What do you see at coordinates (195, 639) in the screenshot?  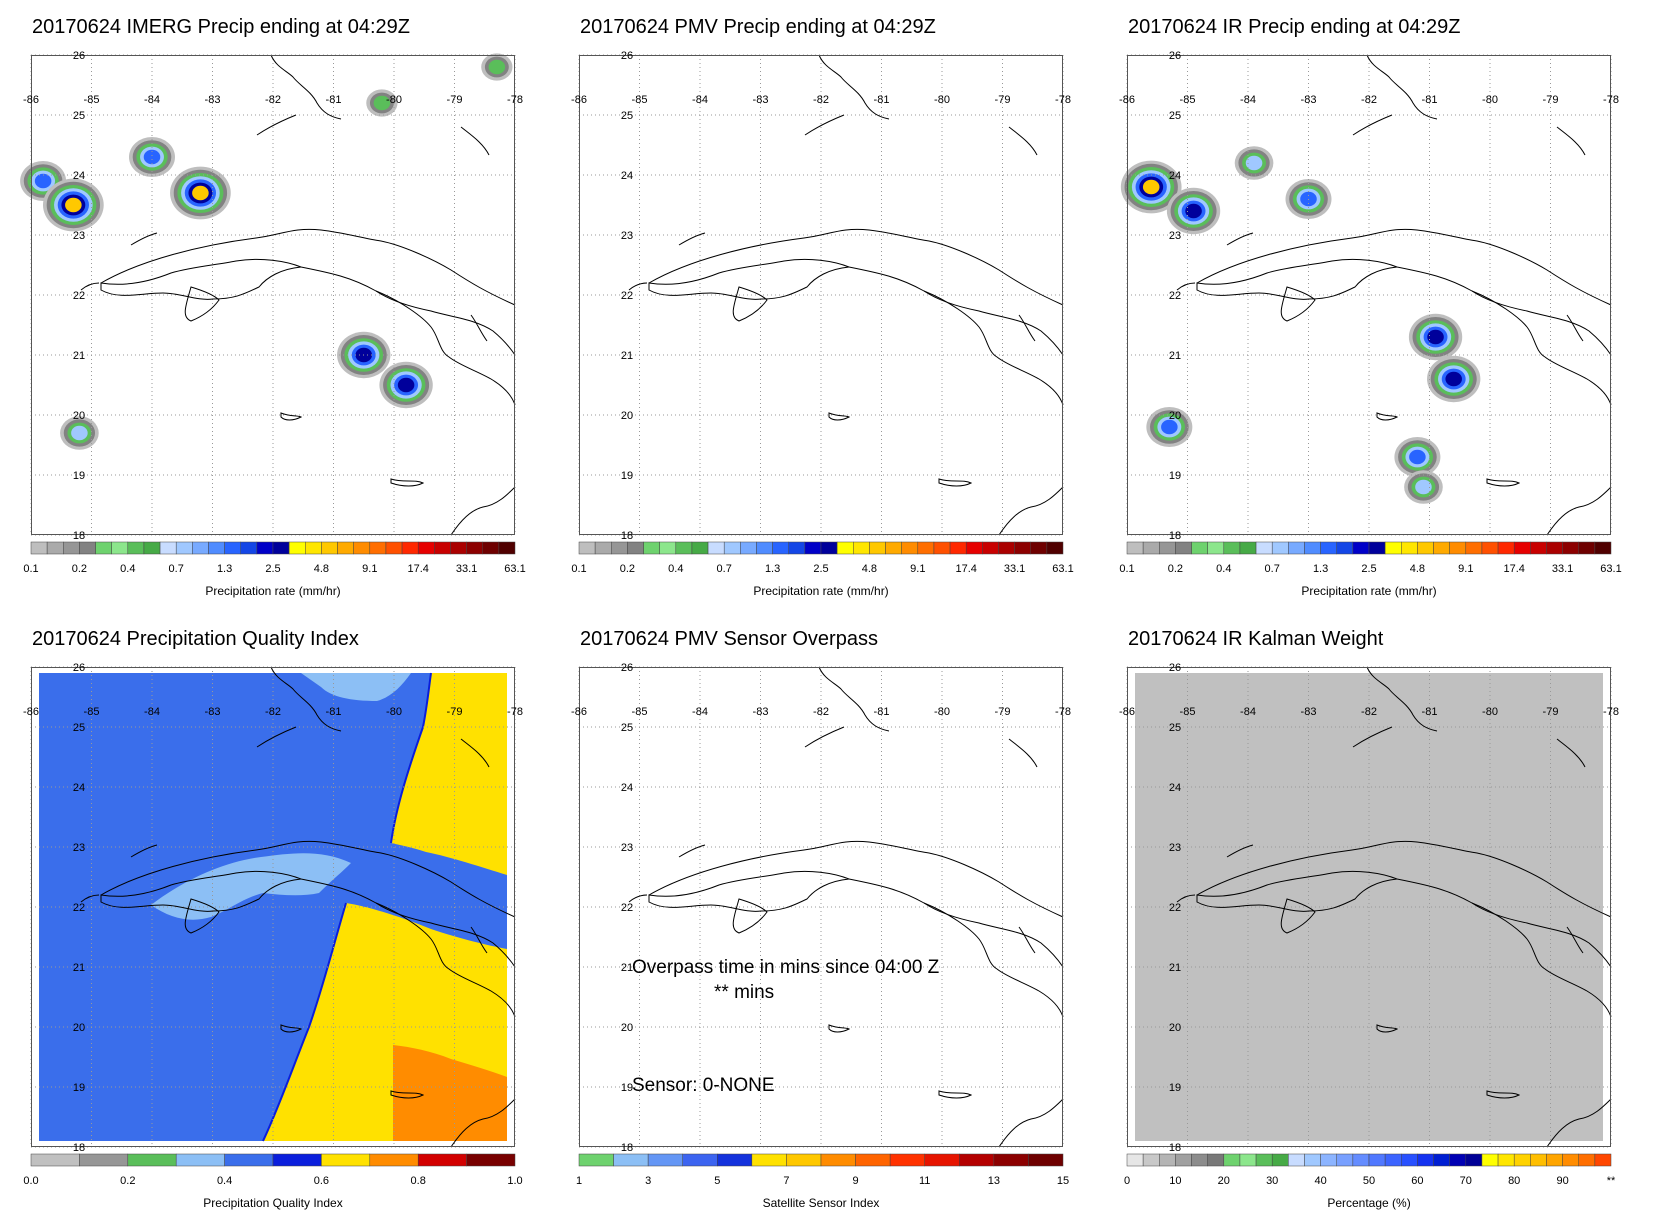 I see `panel-title: 20170624 Precipitation Quality Index` at bounding box center [195, 639].